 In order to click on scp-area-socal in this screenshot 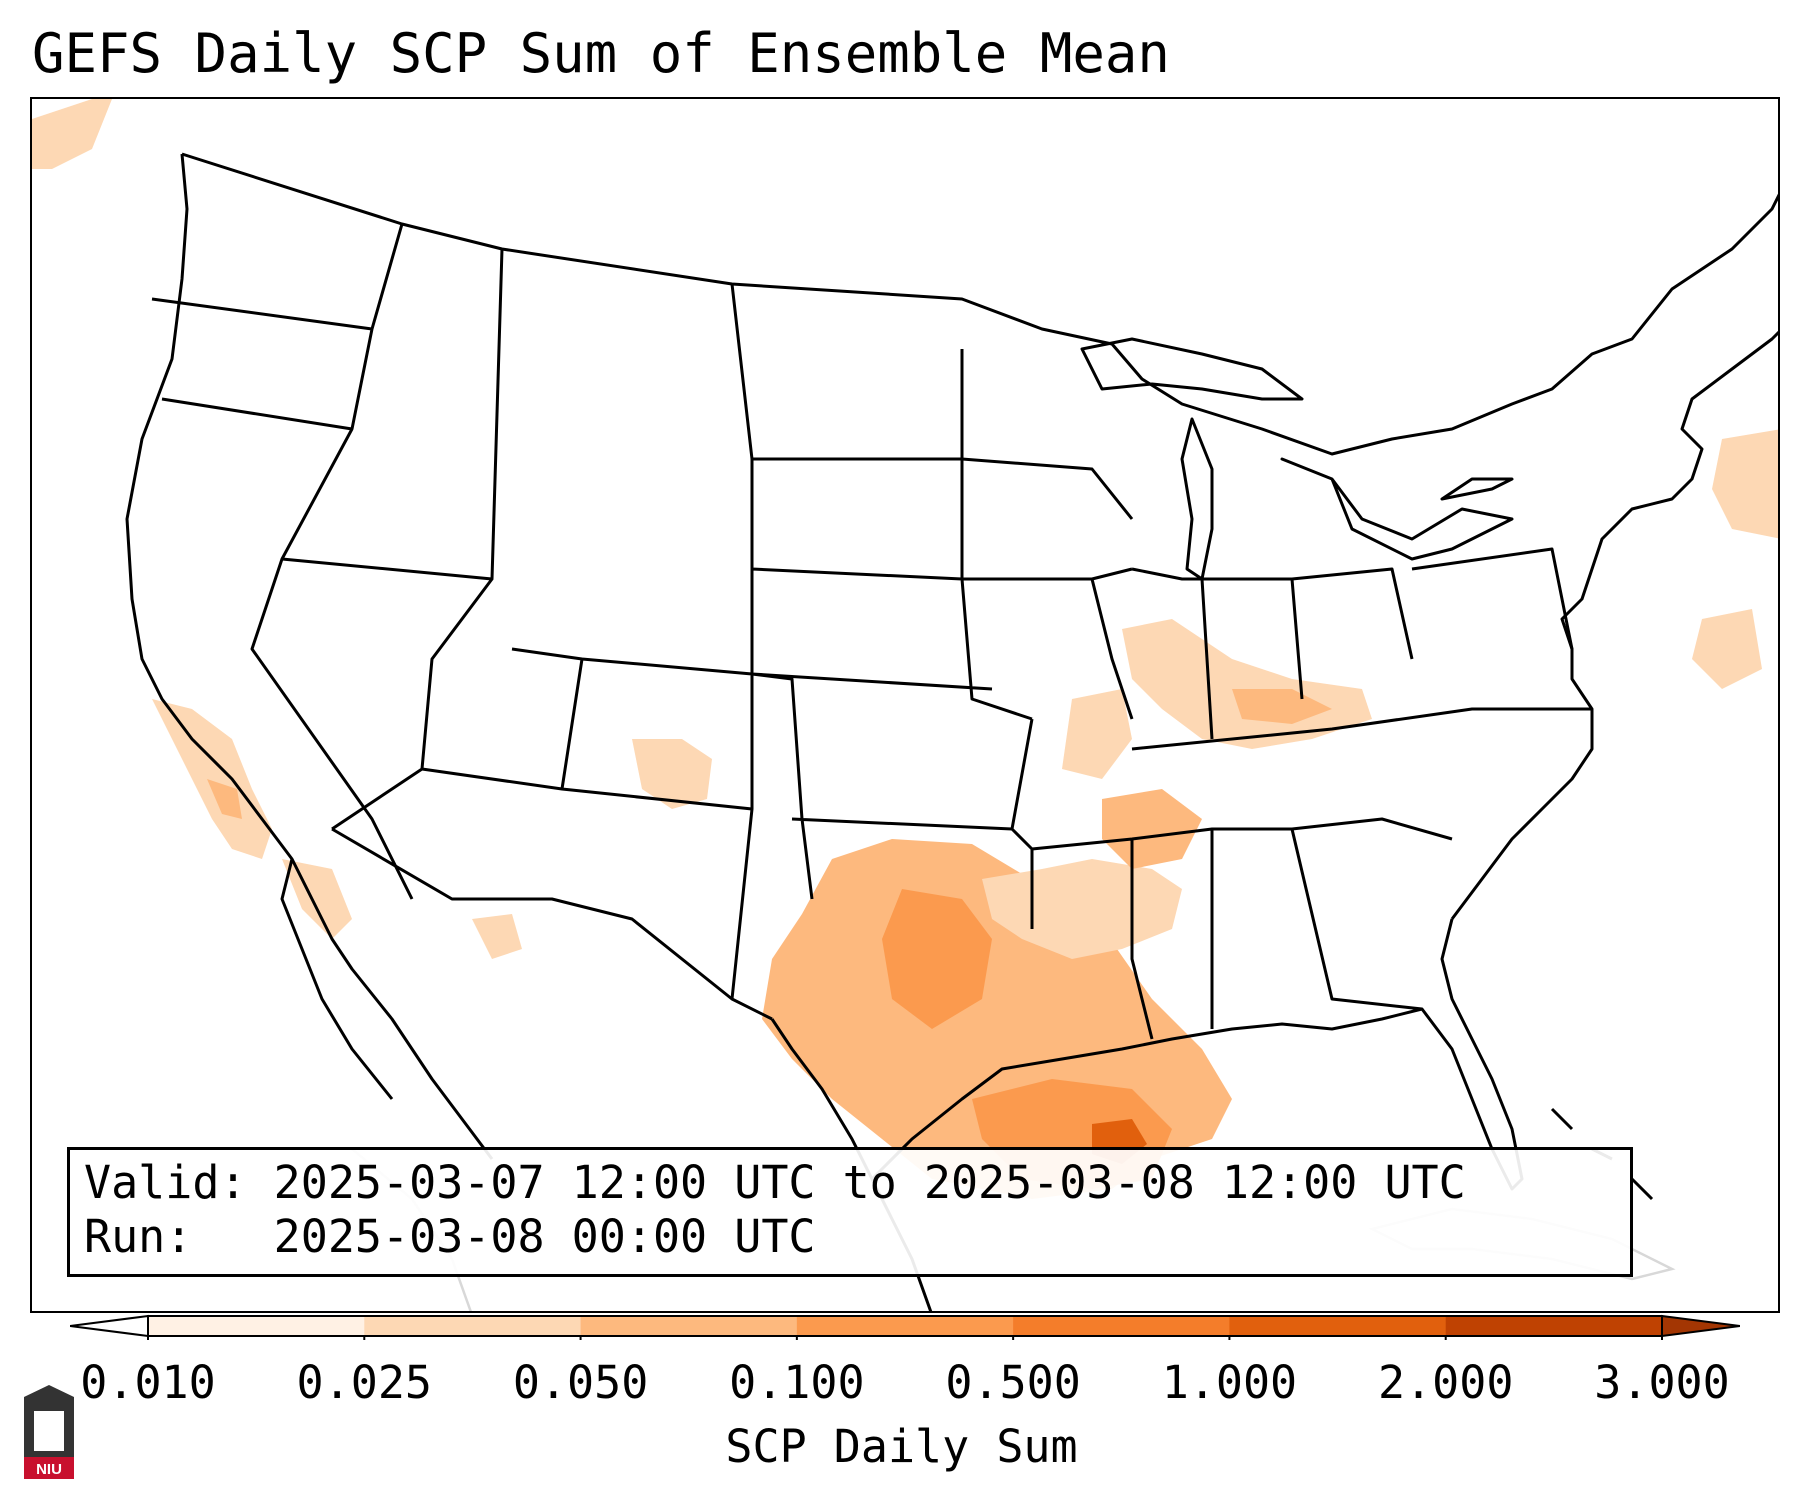, I will do `click(212, 779)`.